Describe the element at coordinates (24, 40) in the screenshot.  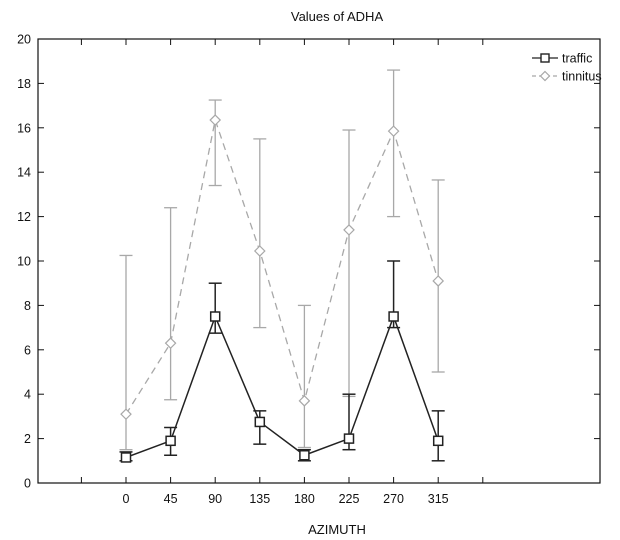
I see `y-tick-label: 20` at that location.